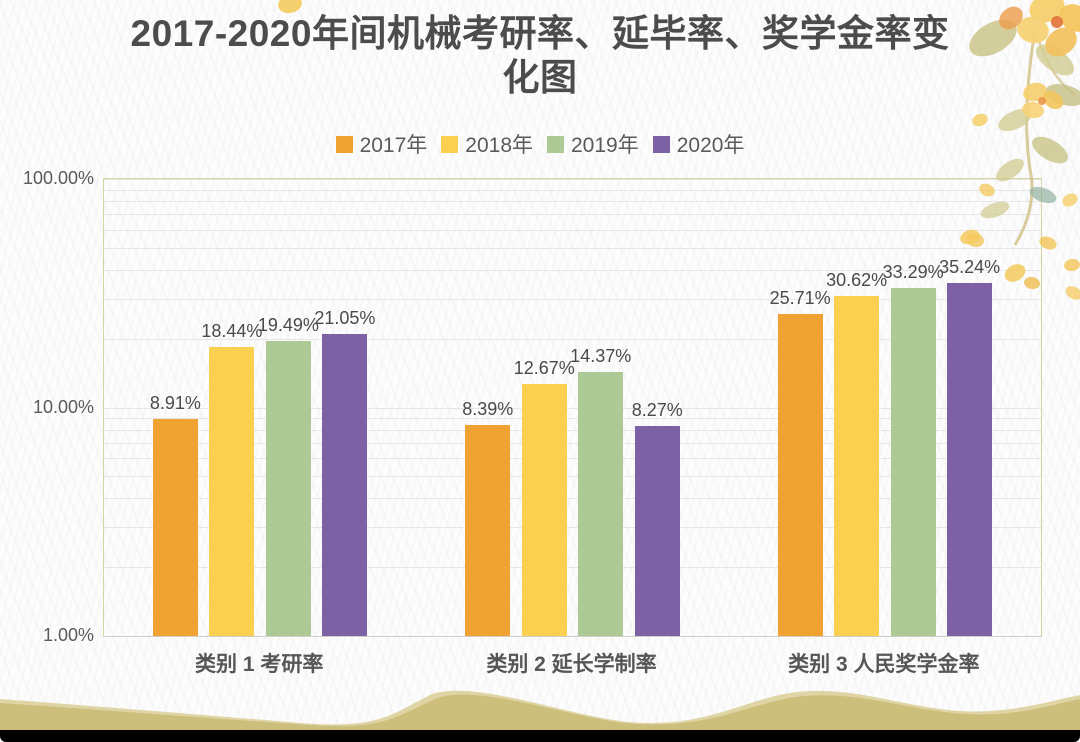 The width and height of the screenshot is (1080, 742). I want to click on y-tick-label: 100.00%, so click(58, 178).